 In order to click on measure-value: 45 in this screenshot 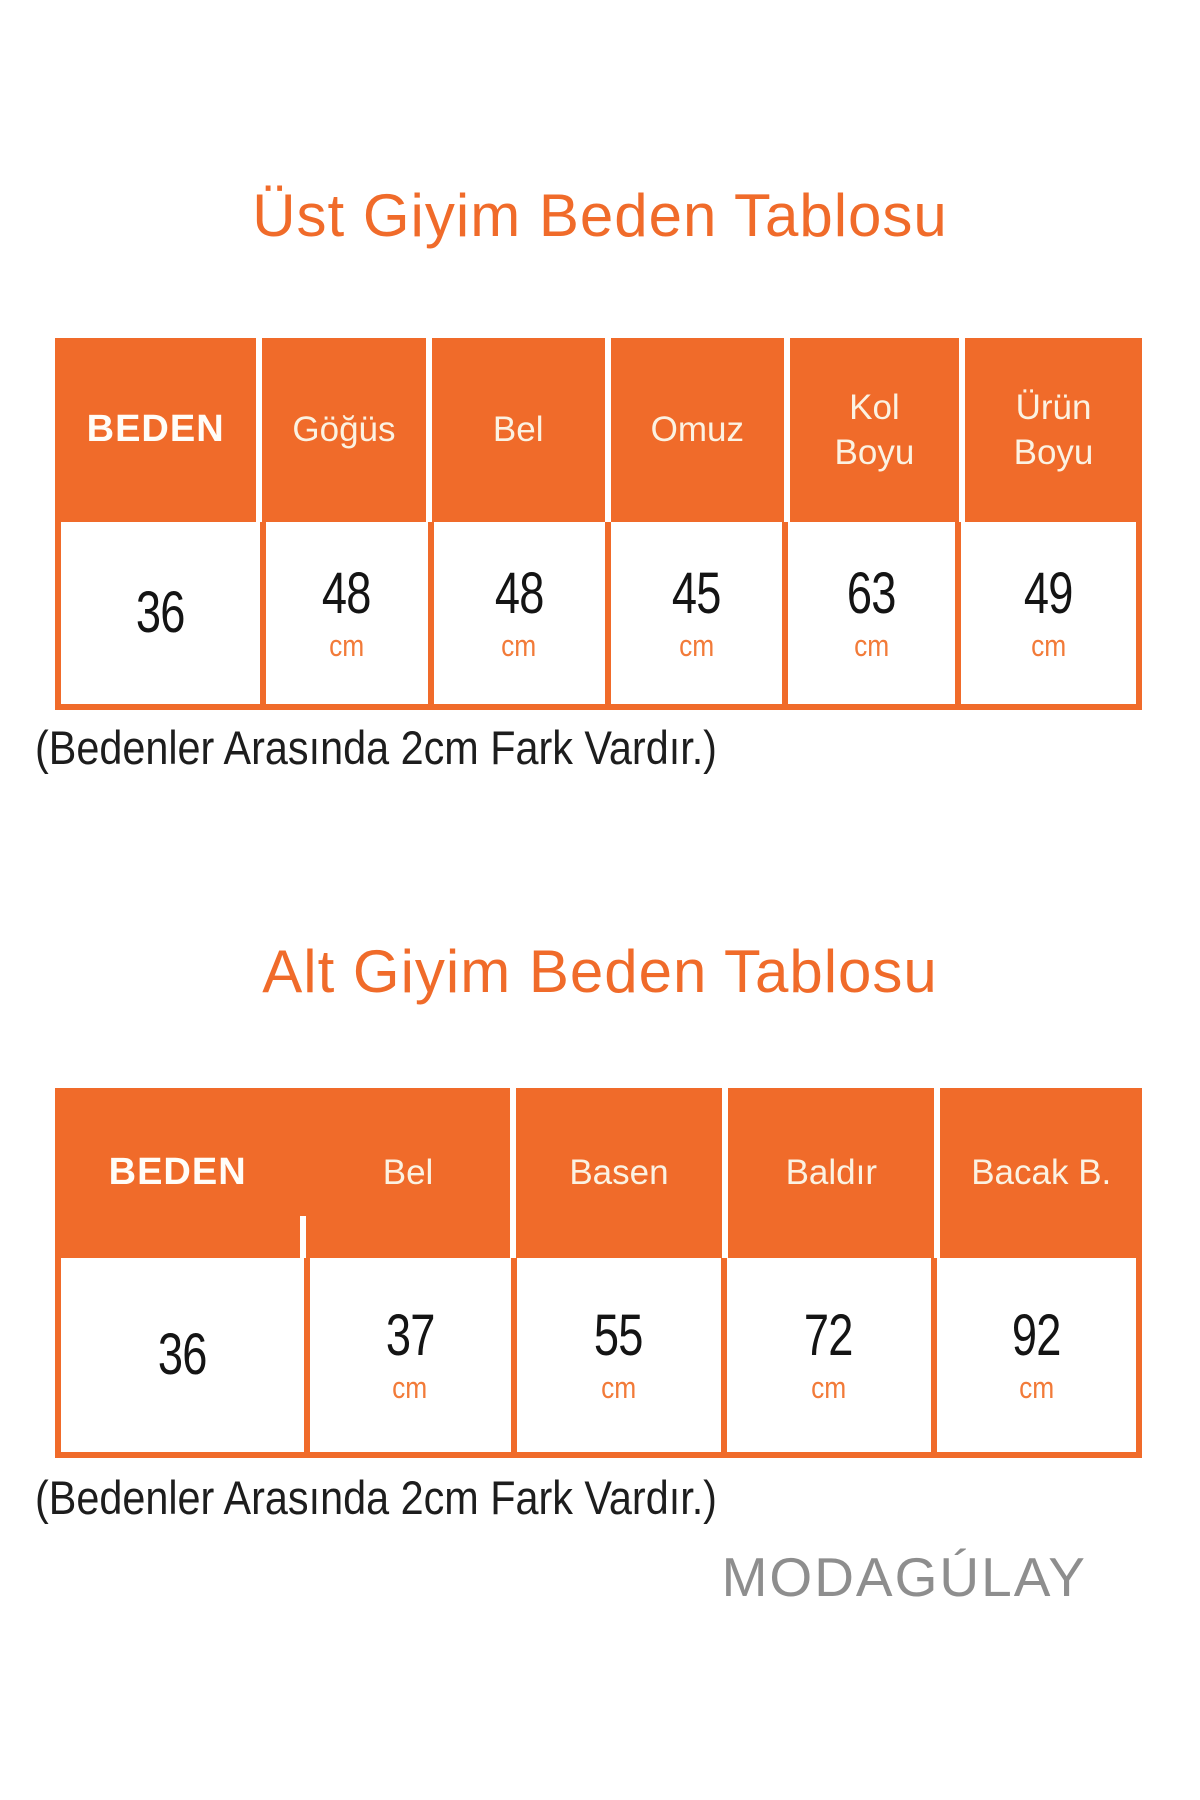, I will do `click(696, 593)`.